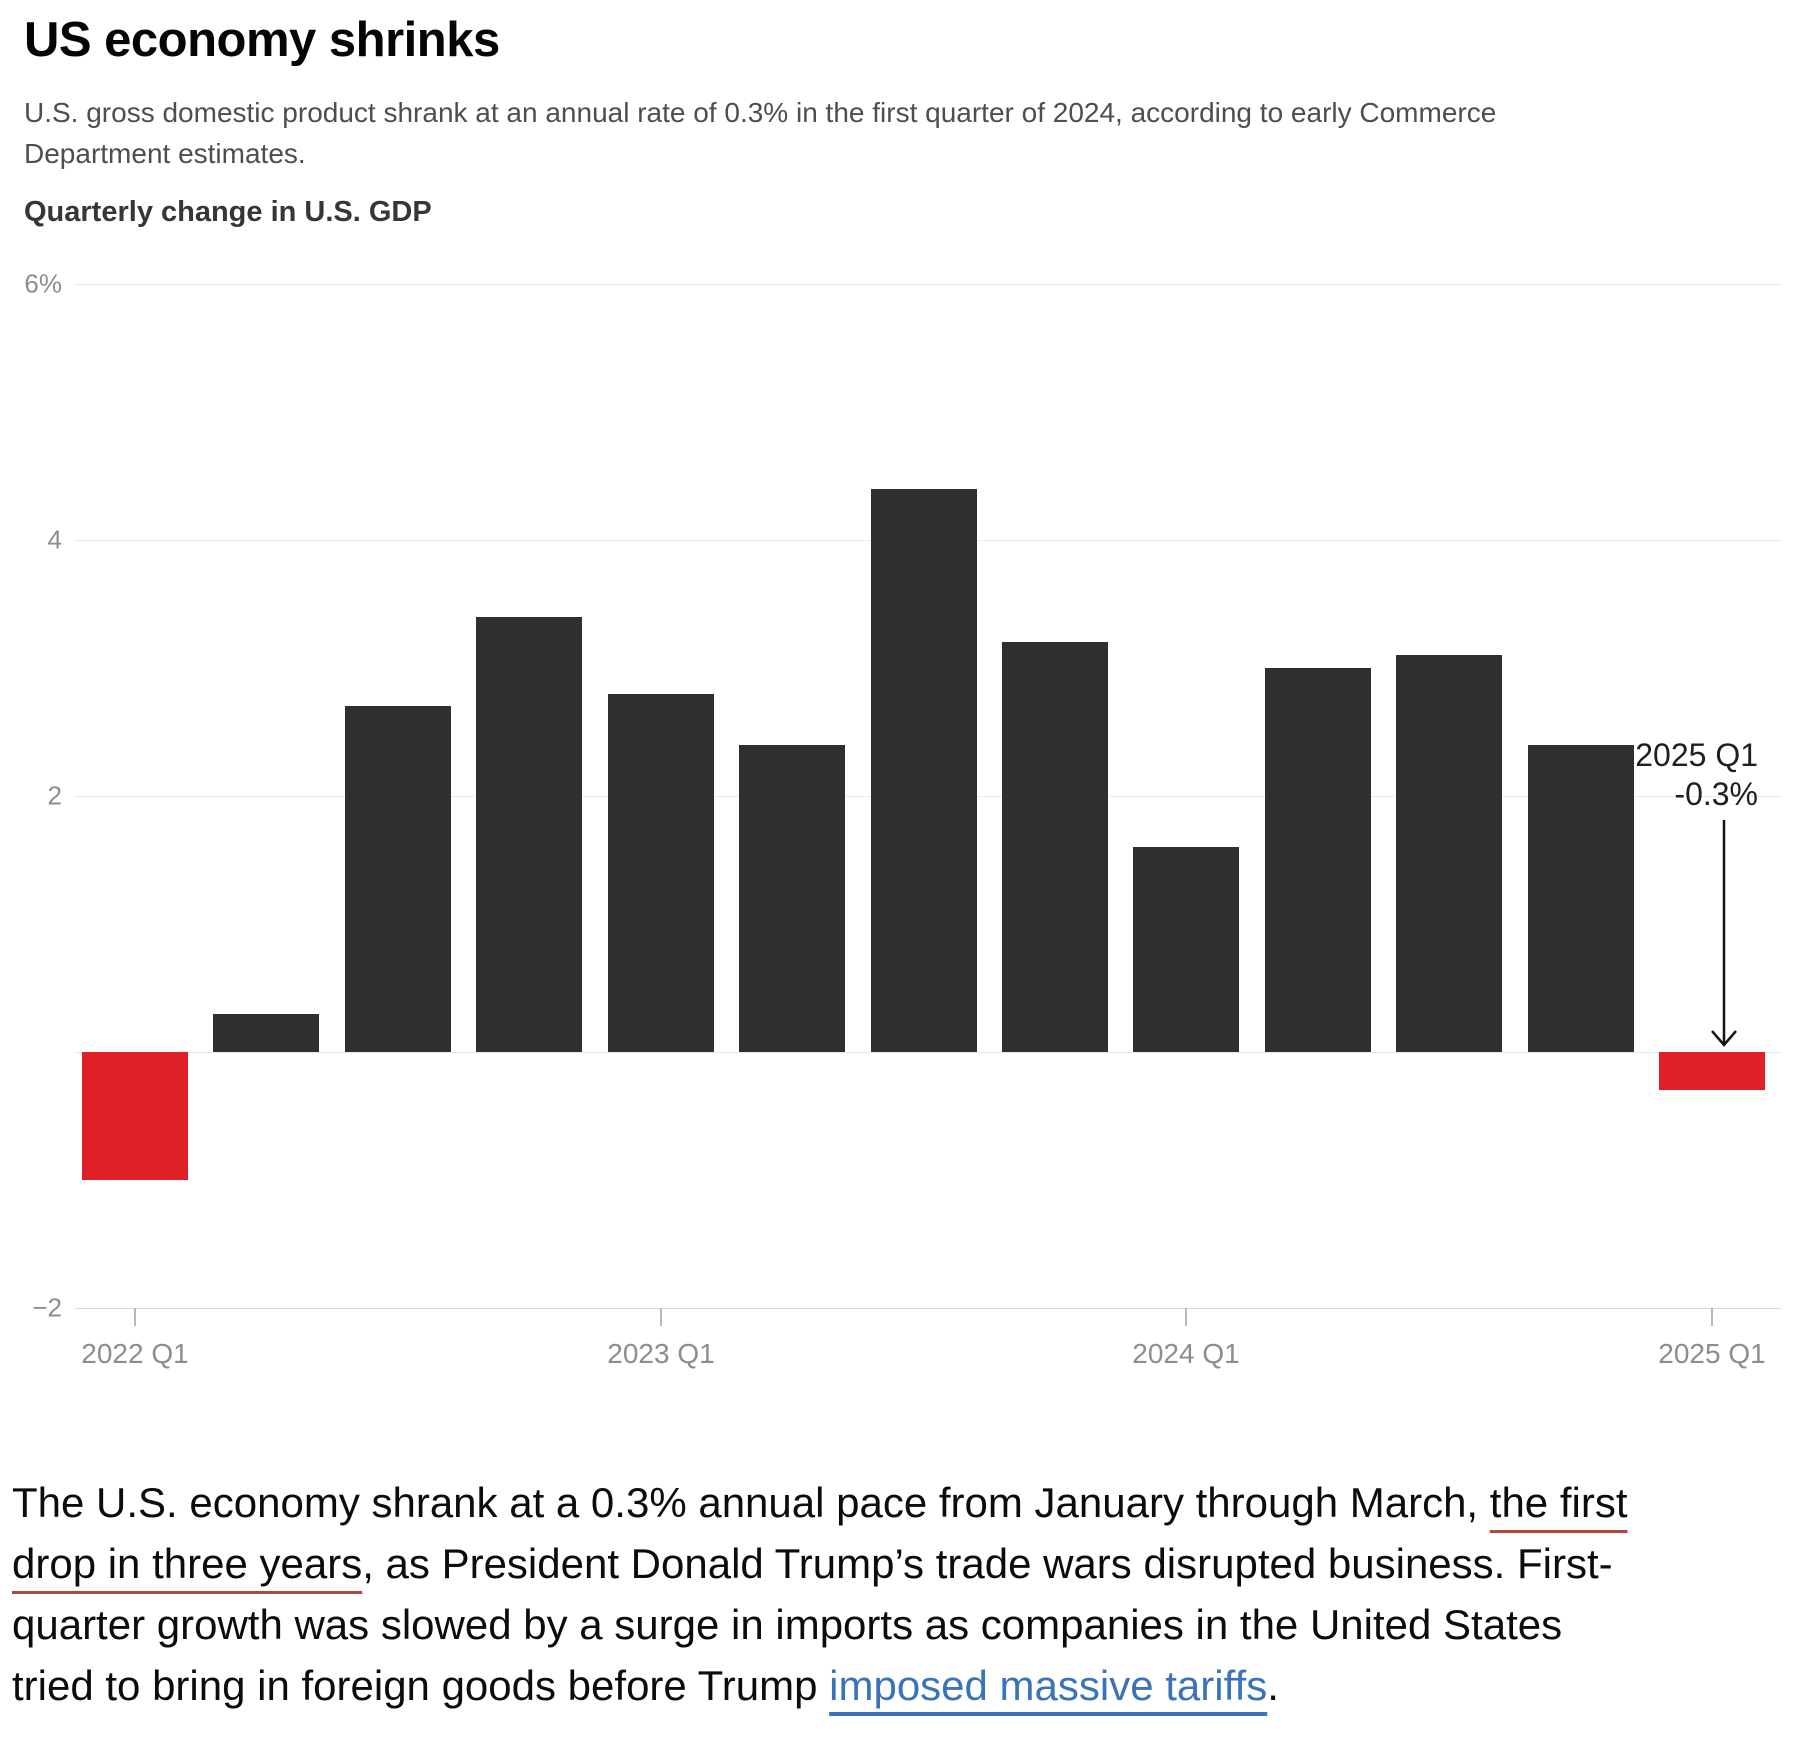  Describe the element at coordinates (1186, 1353) in the screenshot. I see `x-axis-label-2024-q1: 2024 Q1` at that location.